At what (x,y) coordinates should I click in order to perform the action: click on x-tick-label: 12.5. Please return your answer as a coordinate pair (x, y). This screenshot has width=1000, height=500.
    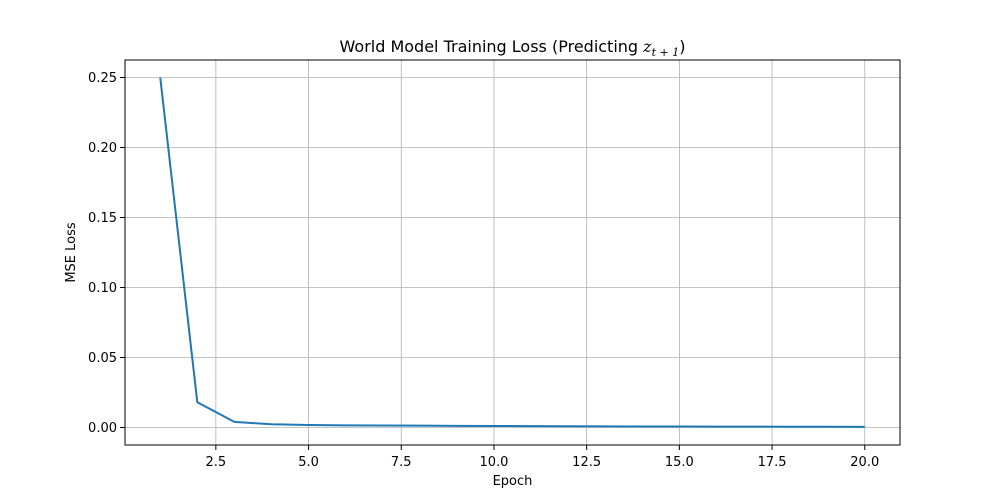
    Looking at the image, I should click on (586, 462).